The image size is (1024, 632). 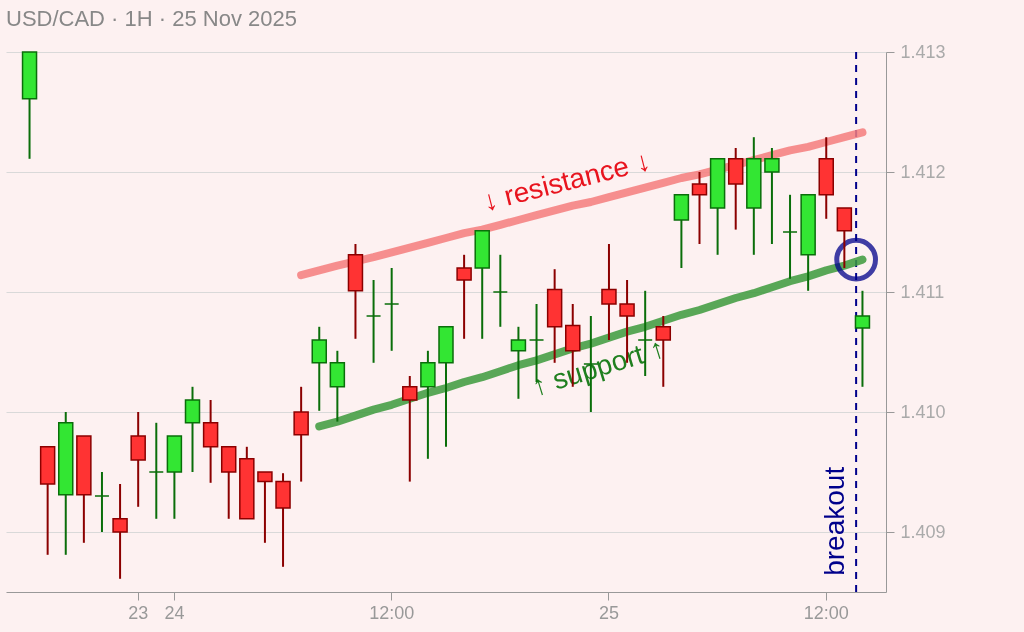 What do you see at coordinates (608, 612) in the screenshot?
I see `x-tick-label: 25` at bounding box center [608, 612].